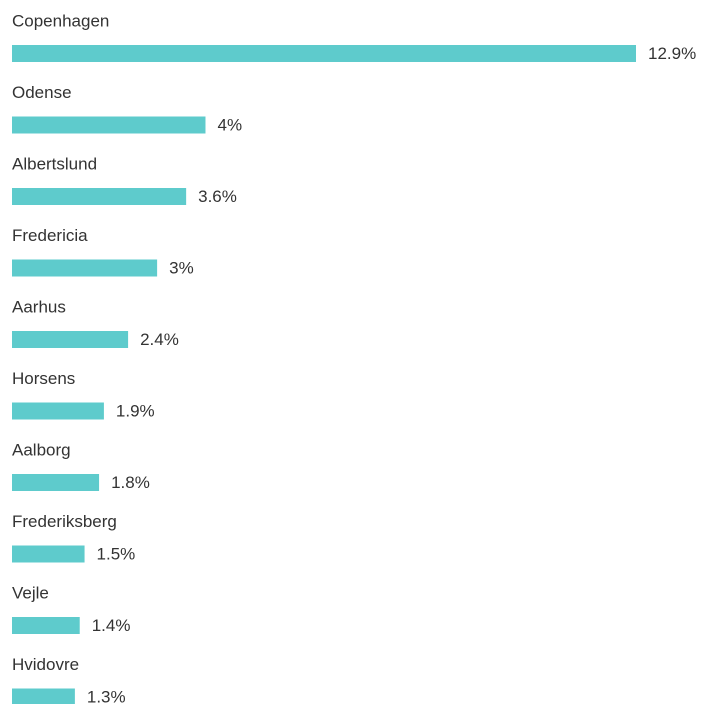  Describe the element at coordinates (50, 235) in the screenshot. I see `category-label: Fredericia` at that location.